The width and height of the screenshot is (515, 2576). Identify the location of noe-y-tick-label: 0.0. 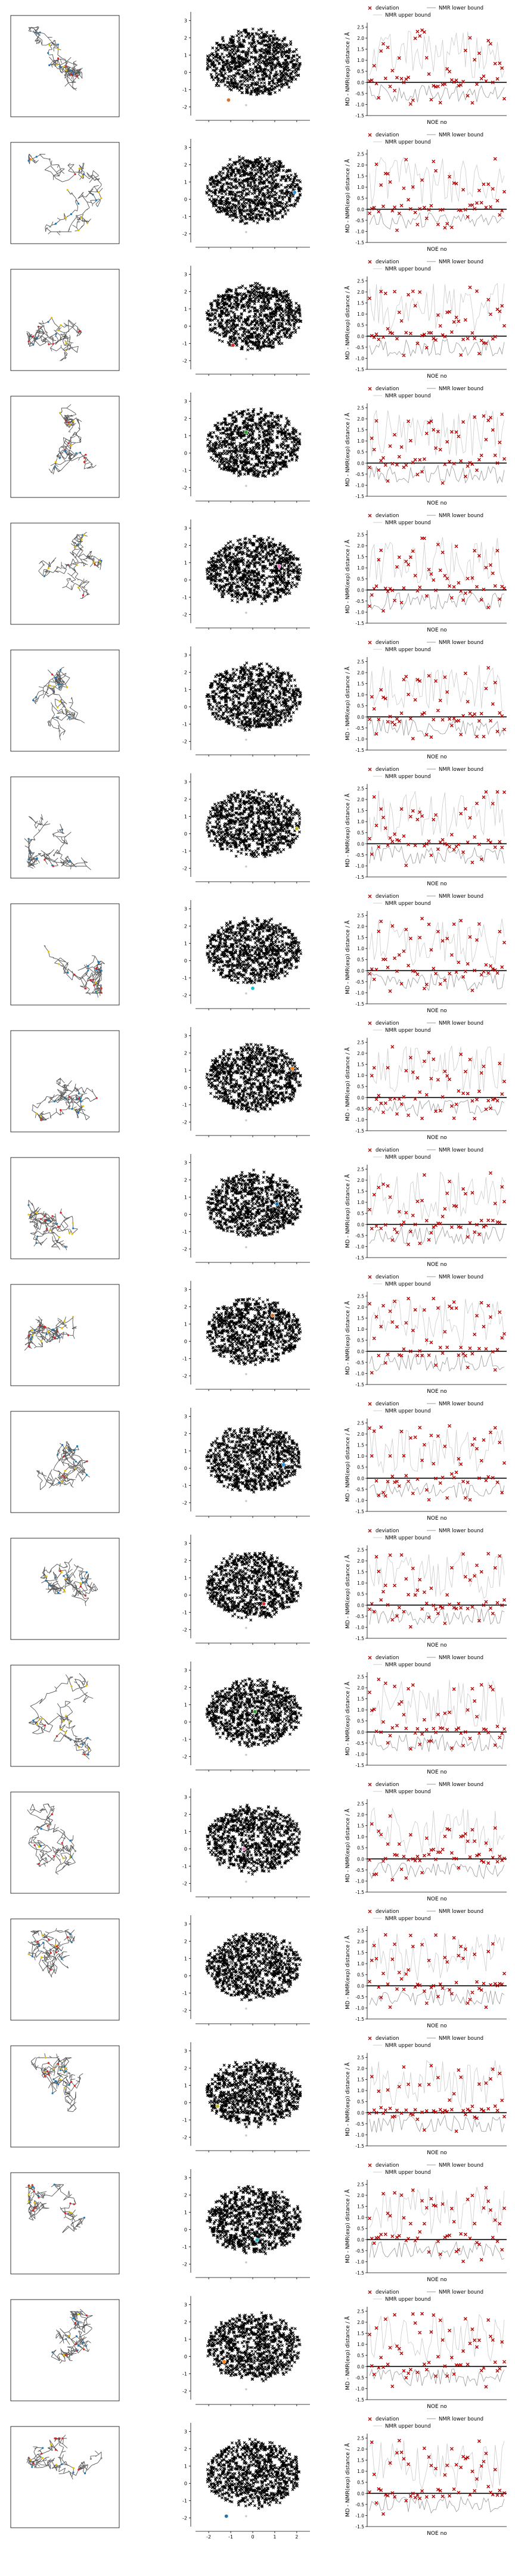
(360, 1605).